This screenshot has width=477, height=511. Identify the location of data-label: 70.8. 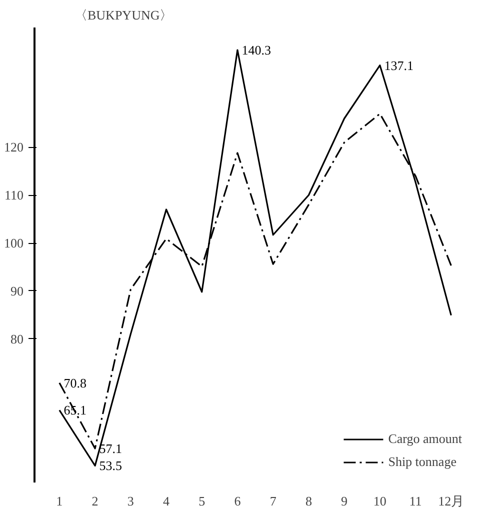
(75, 382).